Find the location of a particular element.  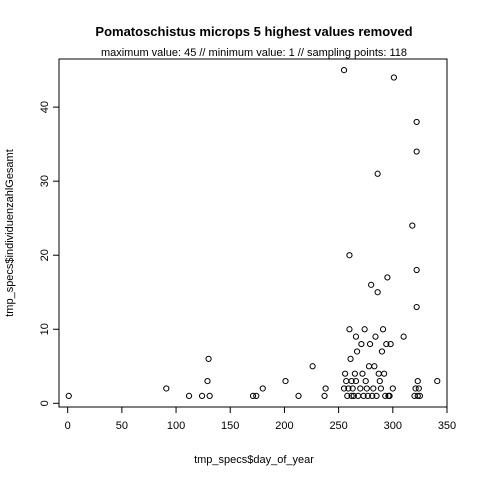

x-tick-label: 0 is located at coordinates (68, 426).